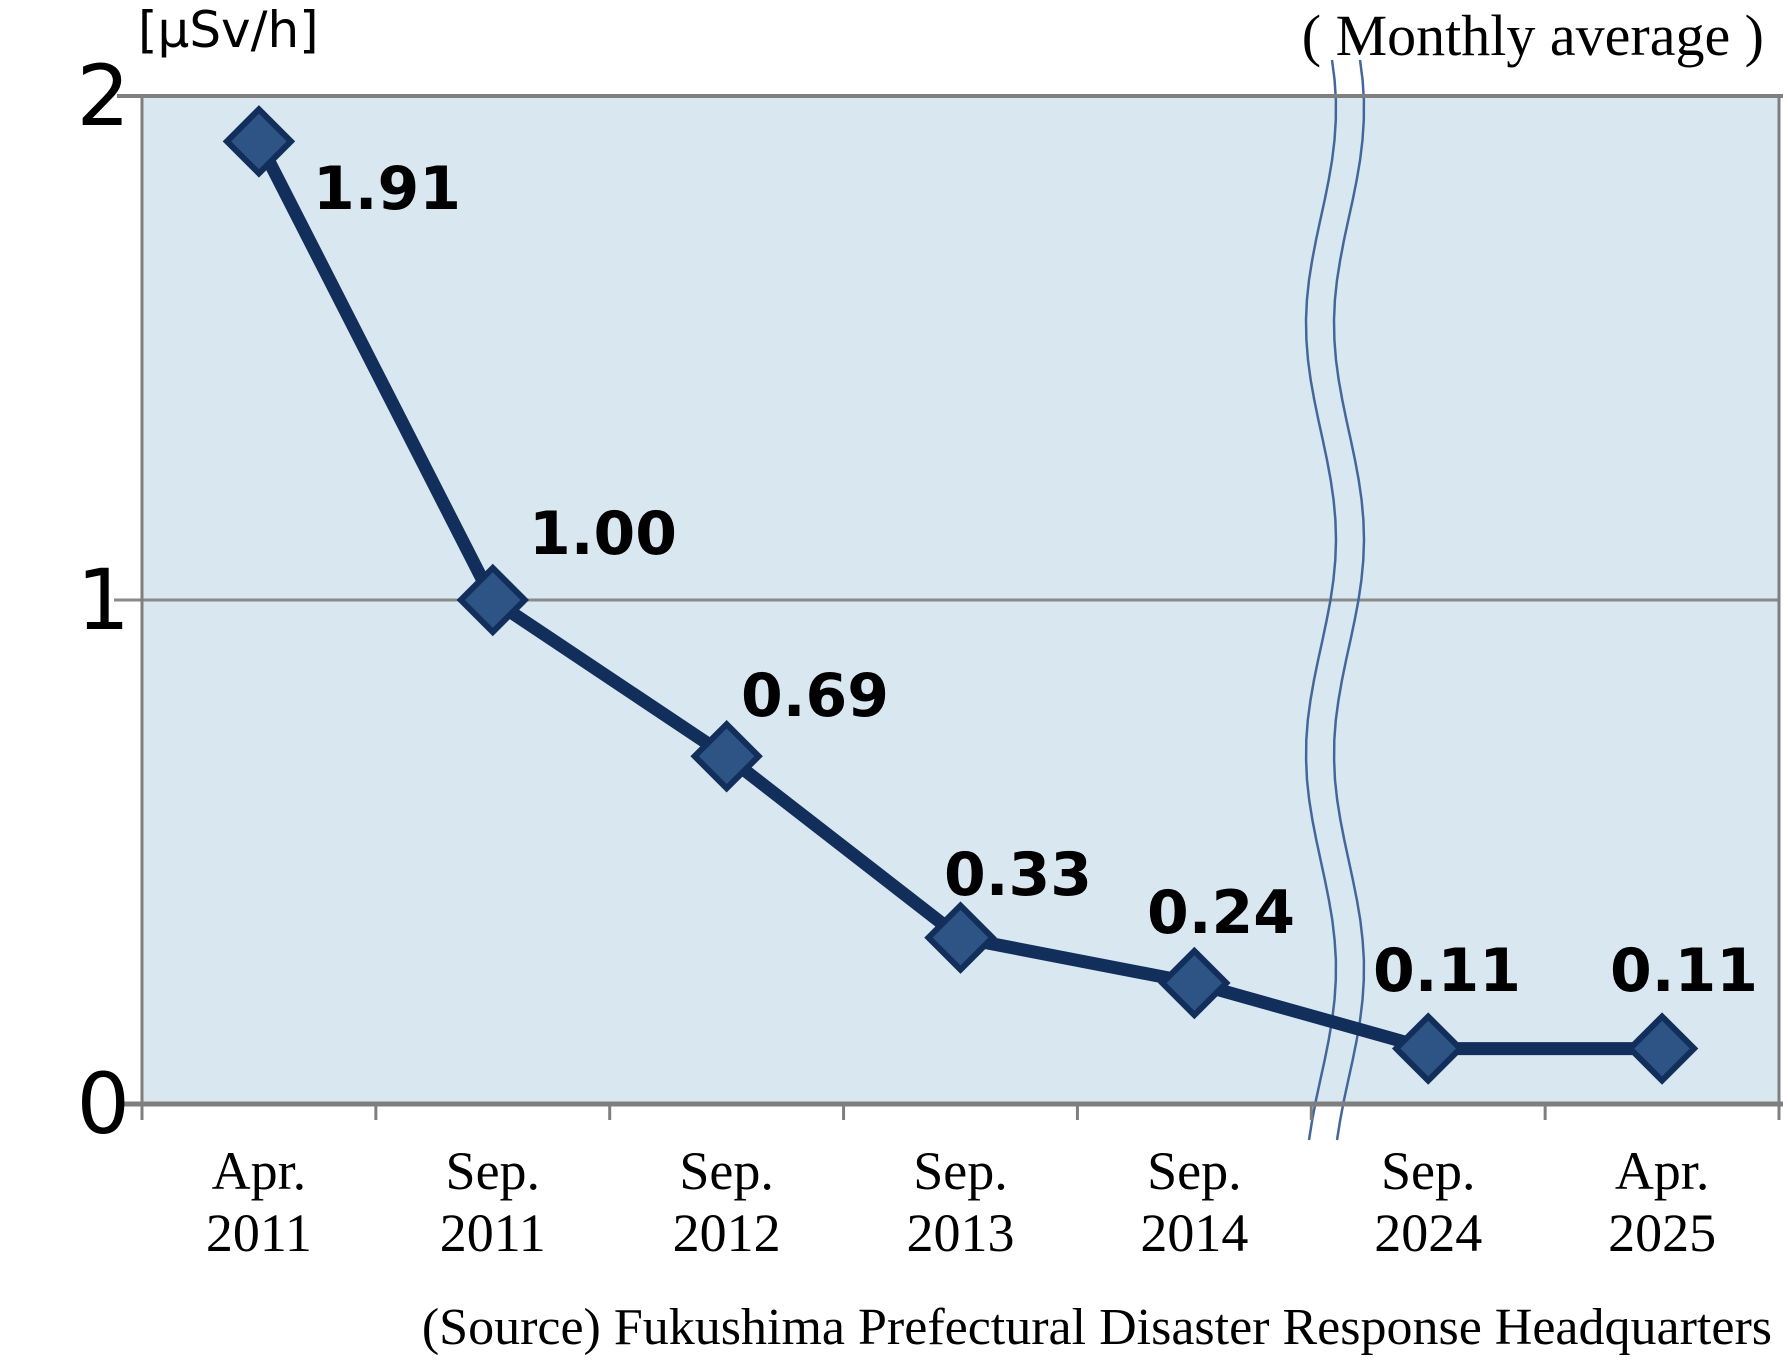 The width and height of the screenshot is (1788, 1362). I want to click on data-value-label: 0.24, so click(1221, 913).